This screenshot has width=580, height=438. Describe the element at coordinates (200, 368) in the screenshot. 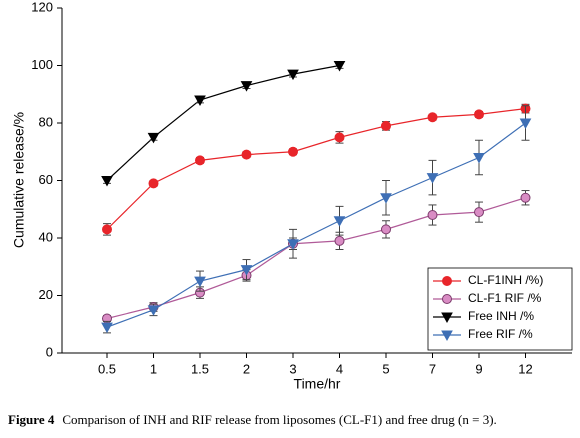

I see `x-tick-label: 1.5` at that location.